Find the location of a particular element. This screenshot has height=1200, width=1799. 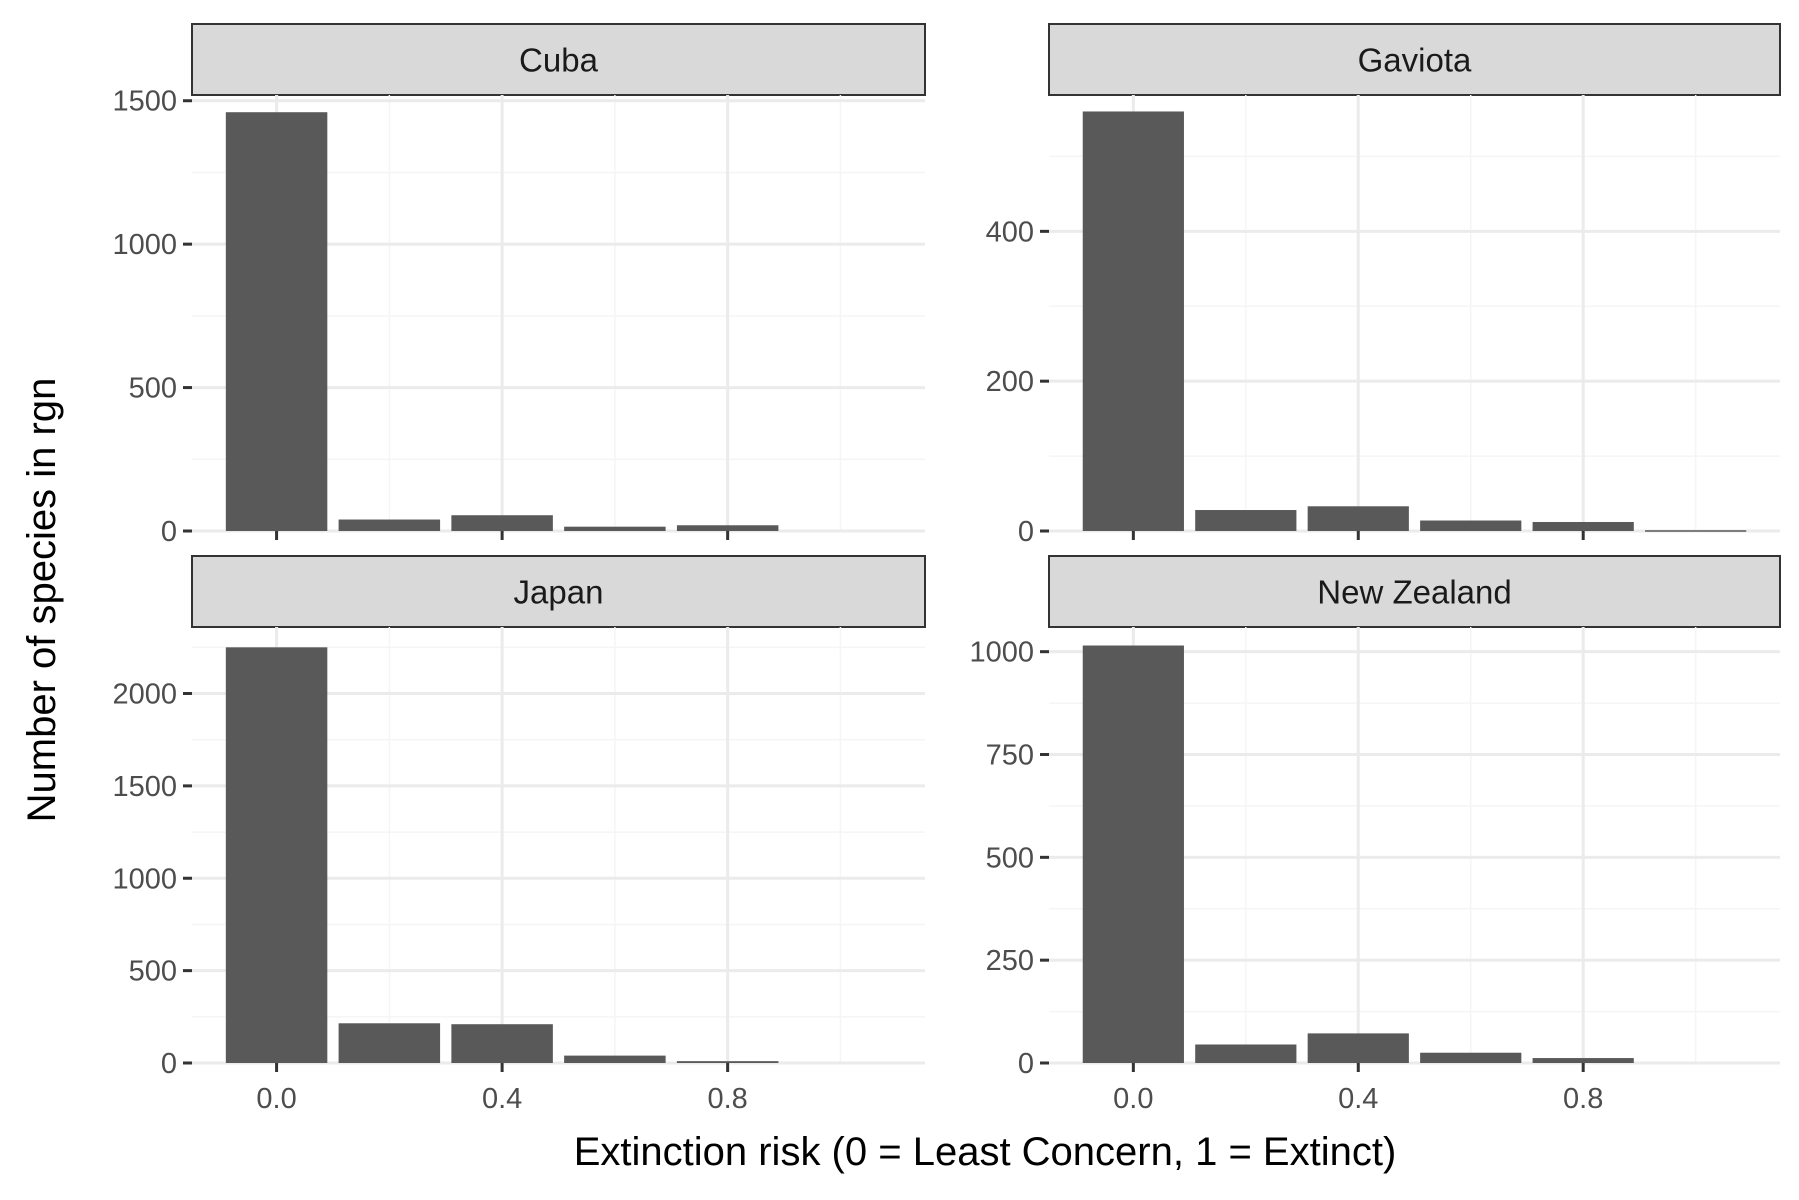

facet-title: New Zealand is located at coordinates (1414, 592).